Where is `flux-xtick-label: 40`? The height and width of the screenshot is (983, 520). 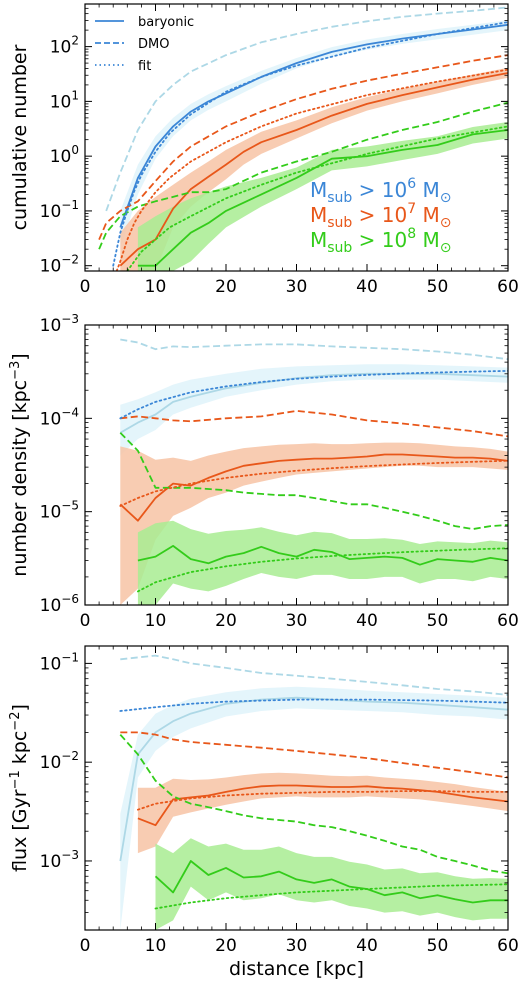 flux-xtick-label: 40 is located at coordinates (367, 946).